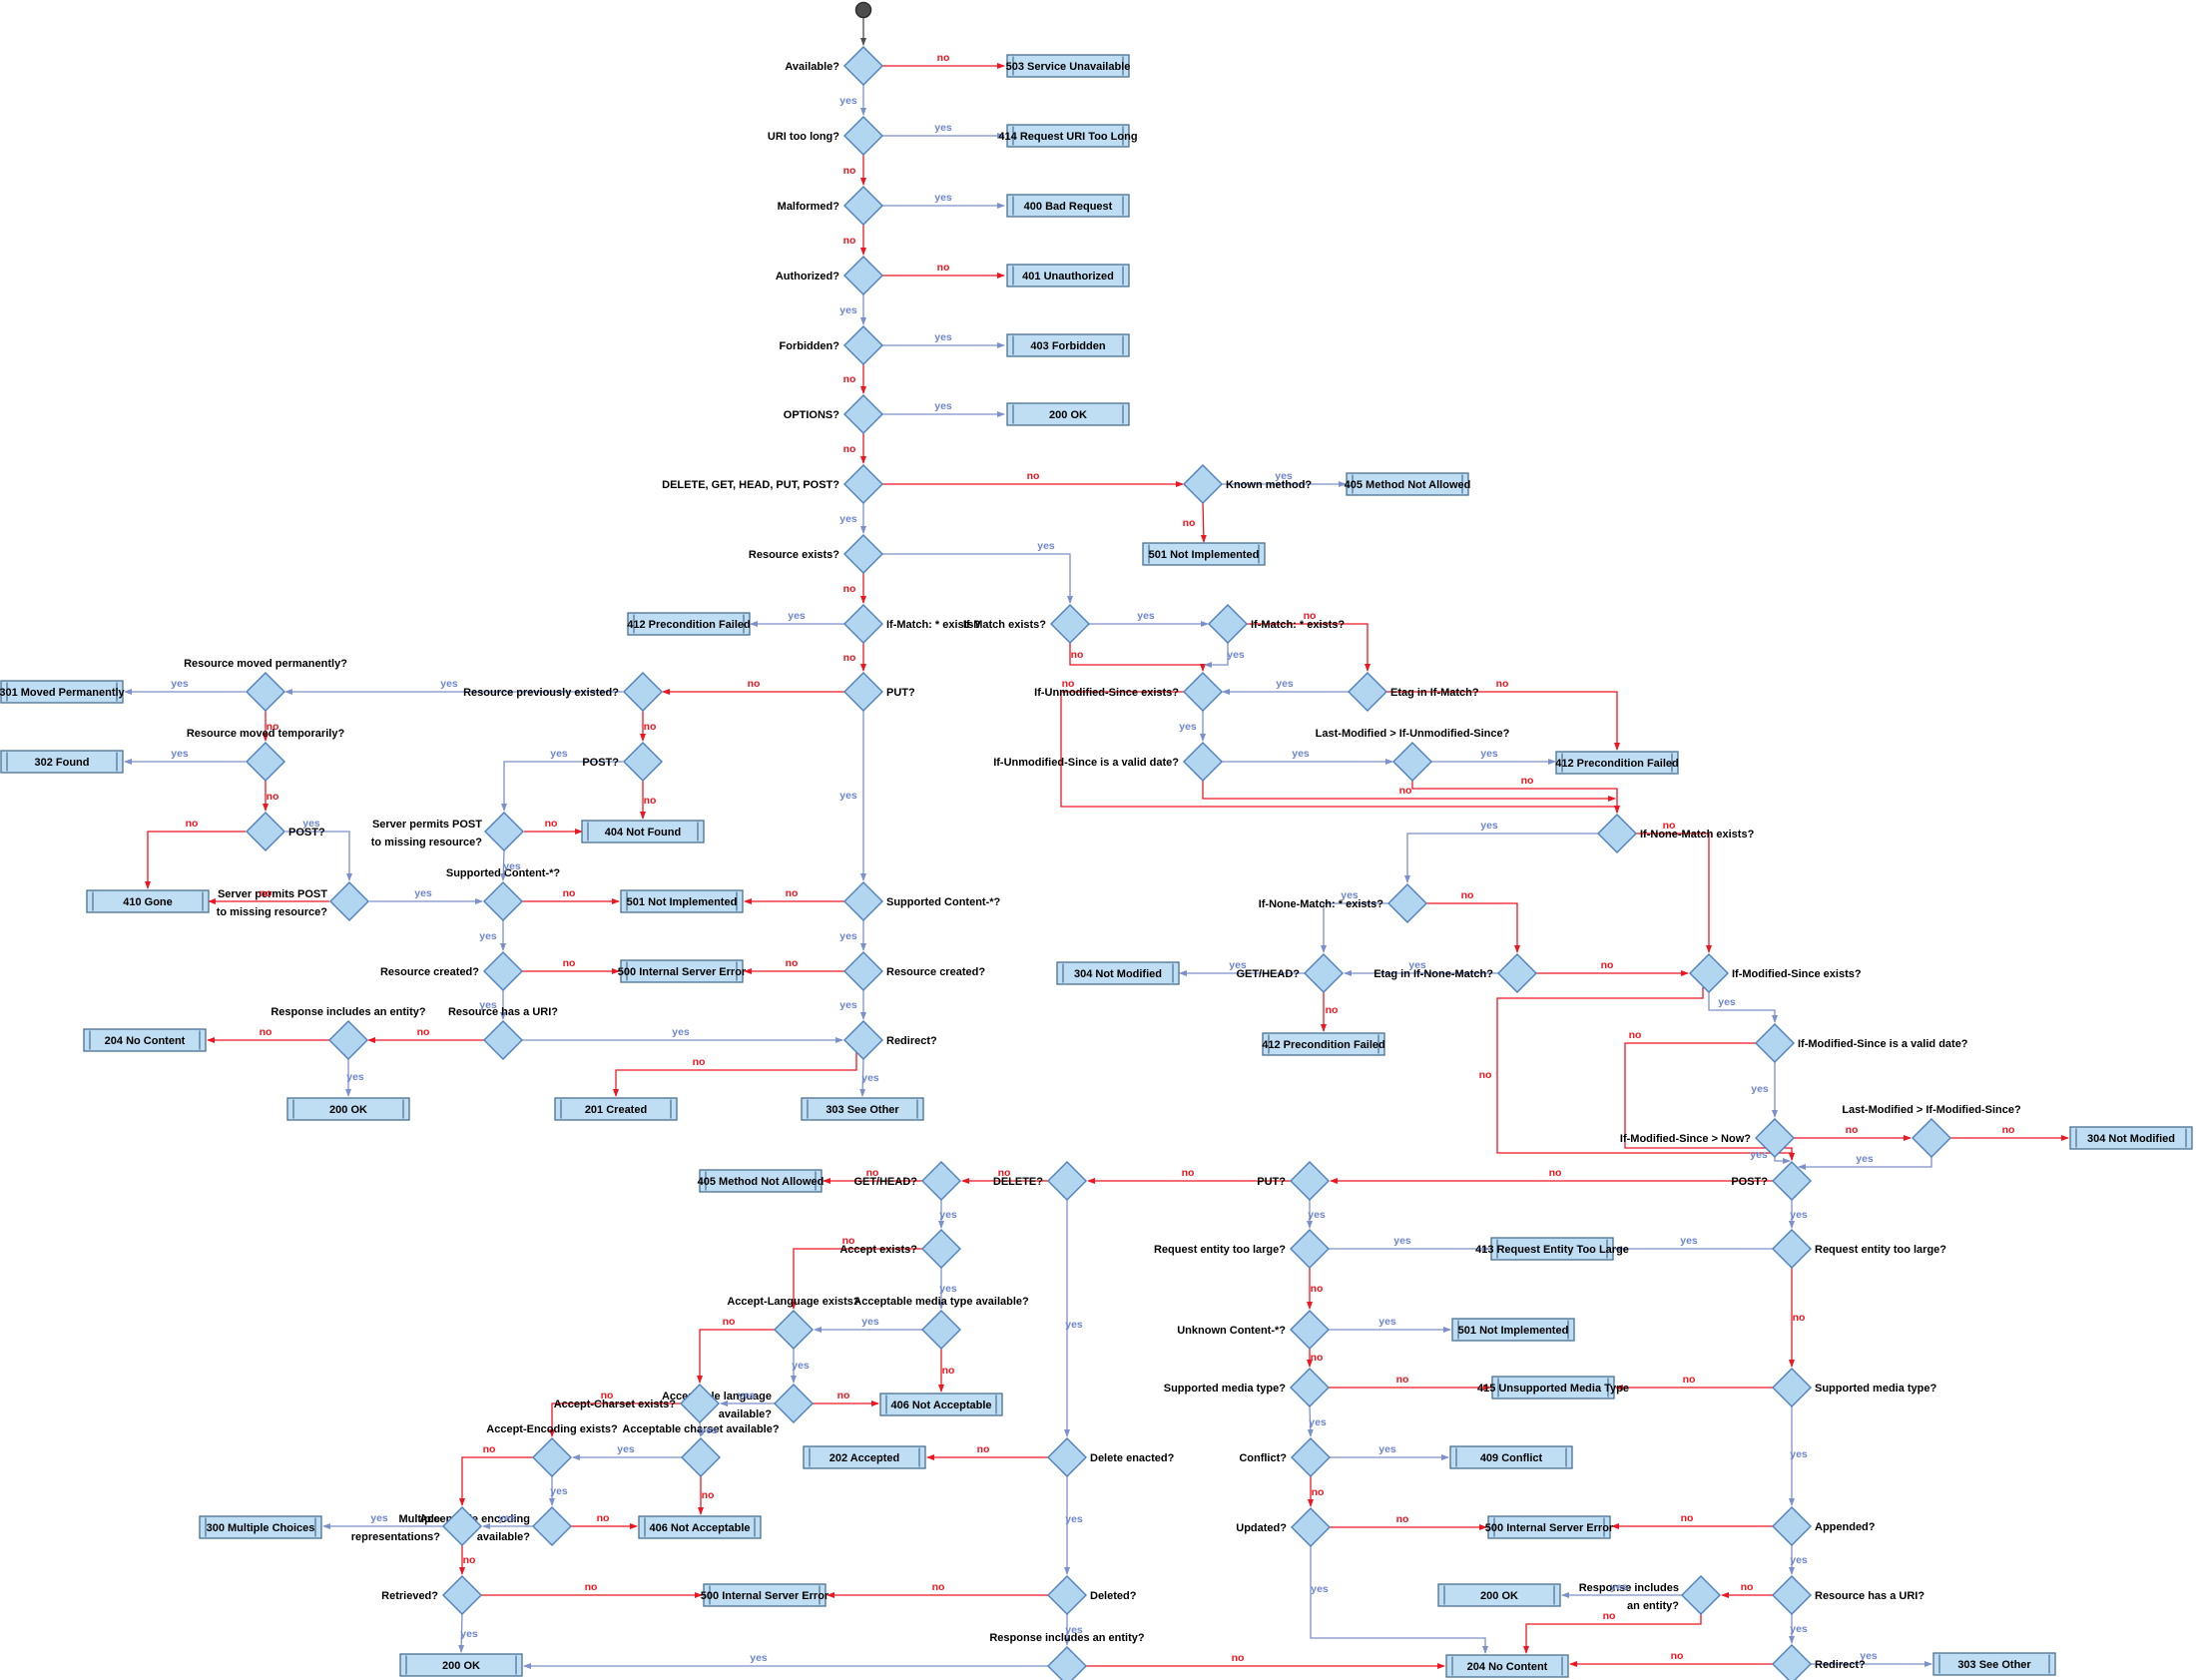 Image resolution: width=2196 pixels, height=1680 pixels. Describe the element at coordinates (1402, 1241) in the screenshot. I see `edge-label-112: yes` at that location.